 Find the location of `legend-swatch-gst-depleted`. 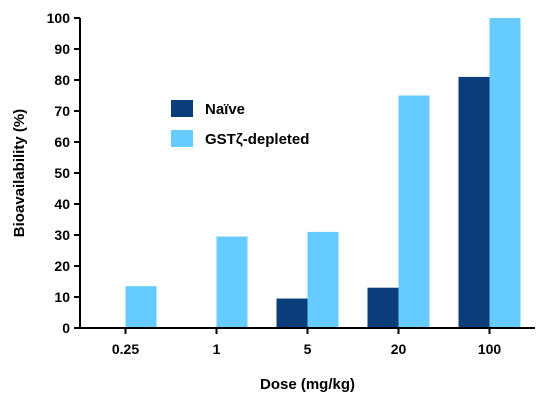

legend-swatch-gst-depleted is located at coordinates (182, 138).